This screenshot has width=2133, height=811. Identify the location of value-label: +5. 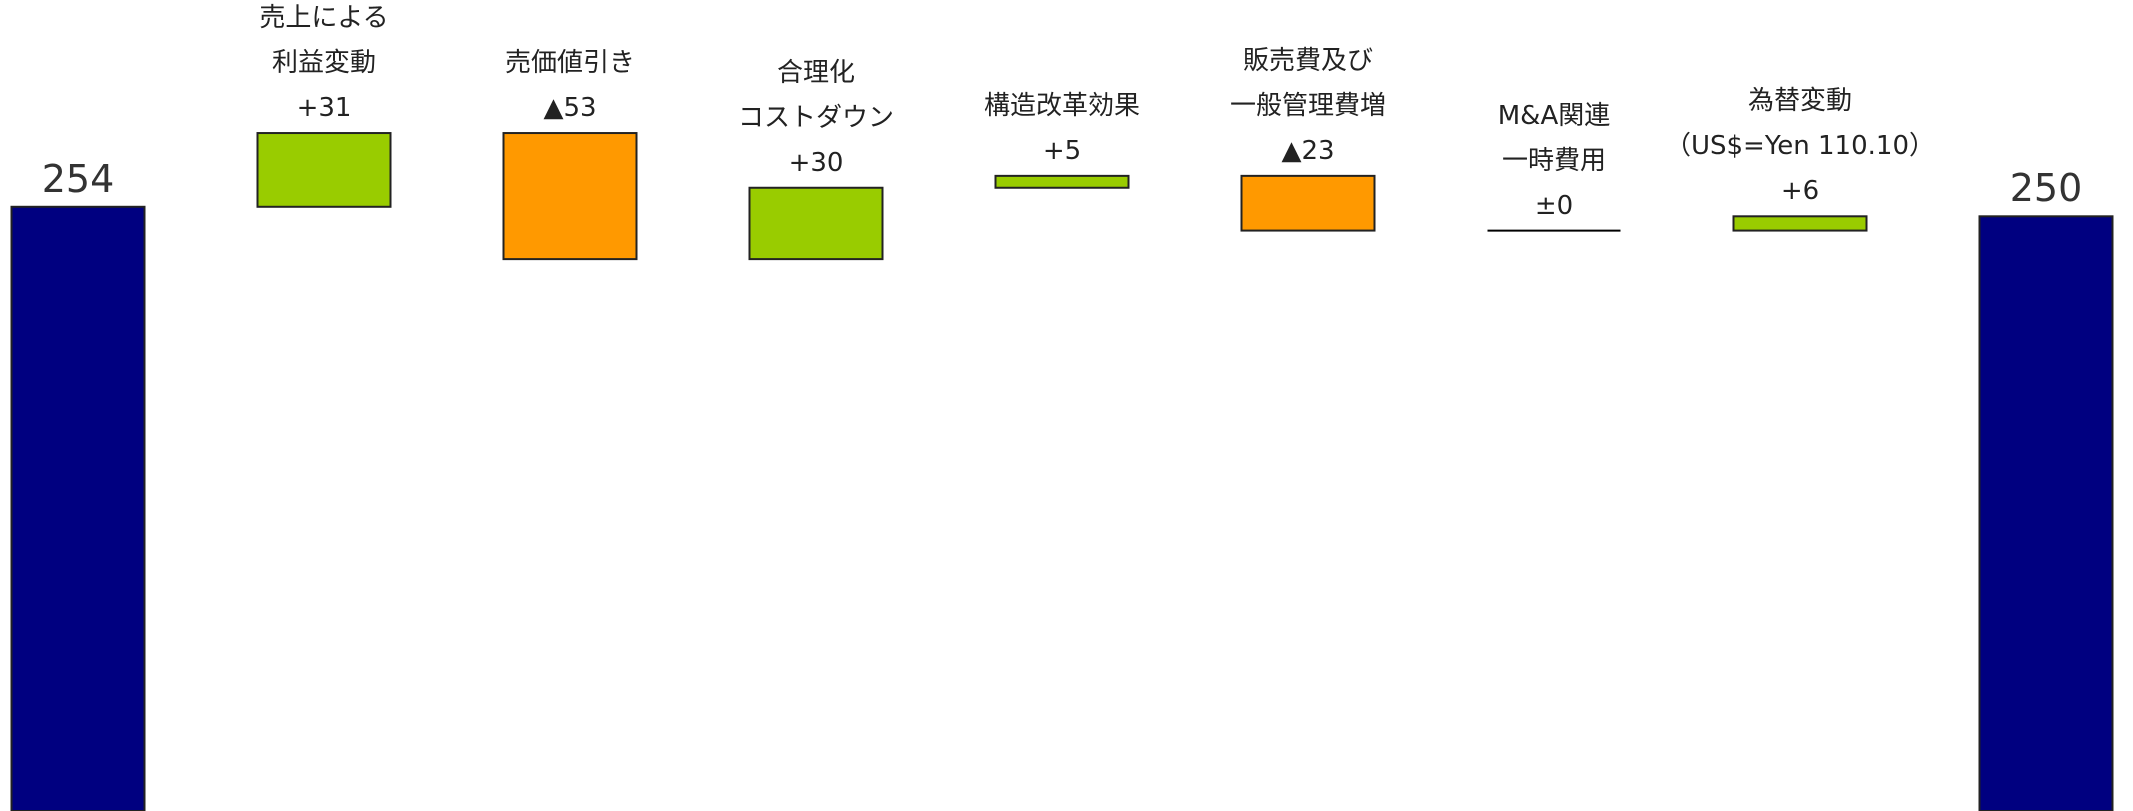
(1062, 150).